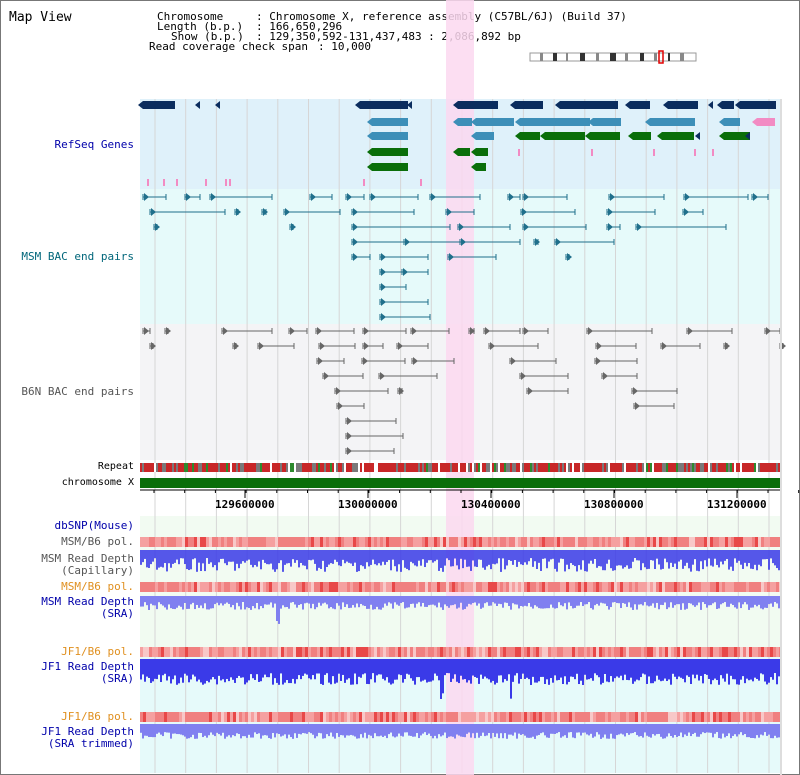  I want to click on refseq-small-gene, so click(519, 152).